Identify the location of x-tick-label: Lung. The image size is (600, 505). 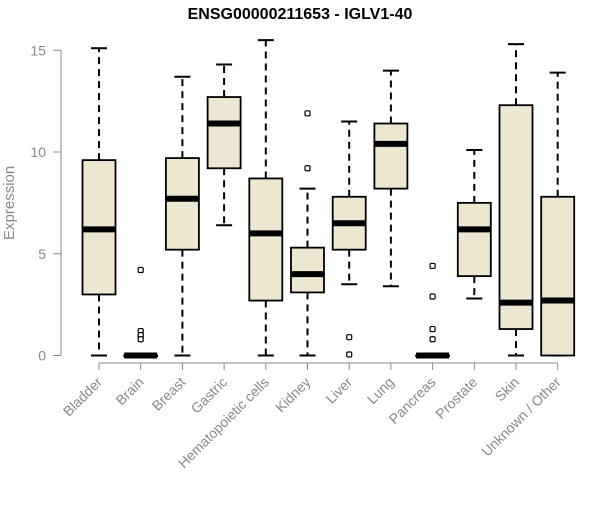
(380, 390).